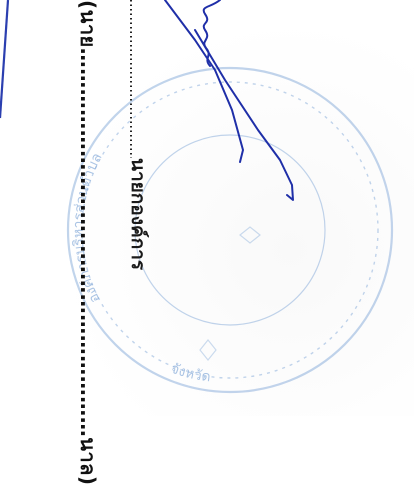  What do you see at coordinates (229, 100) in the screenshot?
I see `handwritten-signature` at bounding box center [229, 100].